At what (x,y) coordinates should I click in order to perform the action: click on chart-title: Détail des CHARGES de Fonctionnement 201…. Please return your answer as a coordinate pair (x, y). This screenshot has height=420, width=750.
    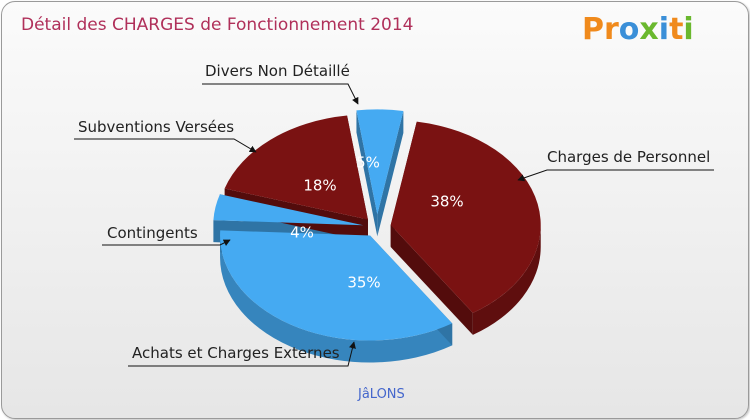
    Looking at the image, I should click on (217, 25).